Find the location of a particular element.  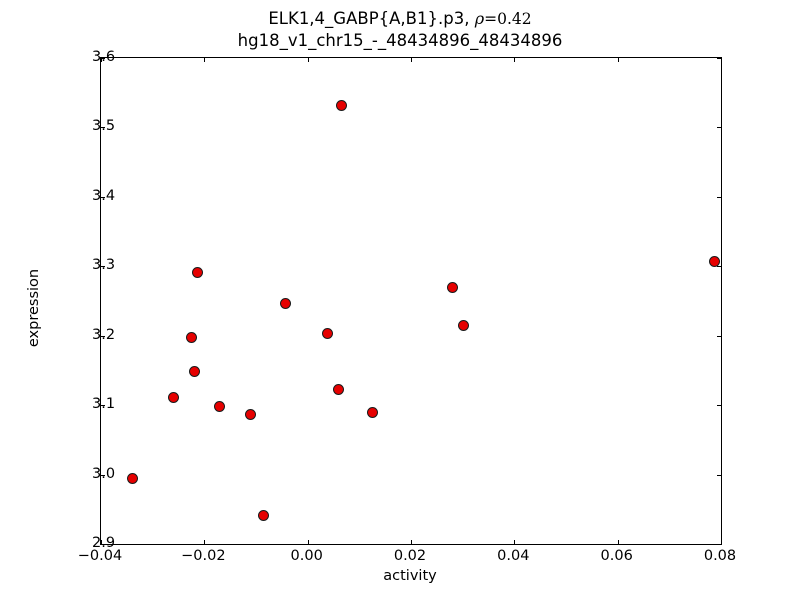

y-axis-tick-label: 3.0 is located at coordinates (104, 473).